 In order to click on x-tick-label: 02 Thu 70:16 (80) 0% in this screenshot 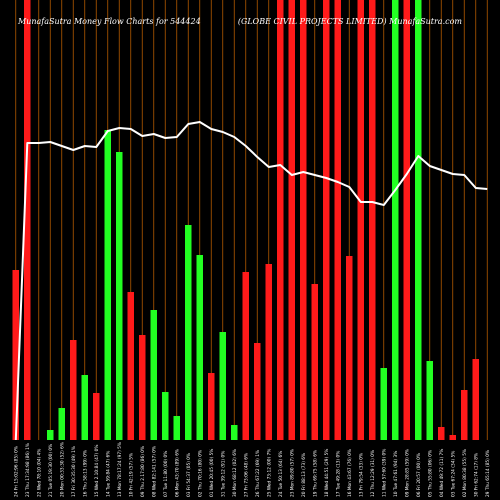, I will do `click(200, 473)`.